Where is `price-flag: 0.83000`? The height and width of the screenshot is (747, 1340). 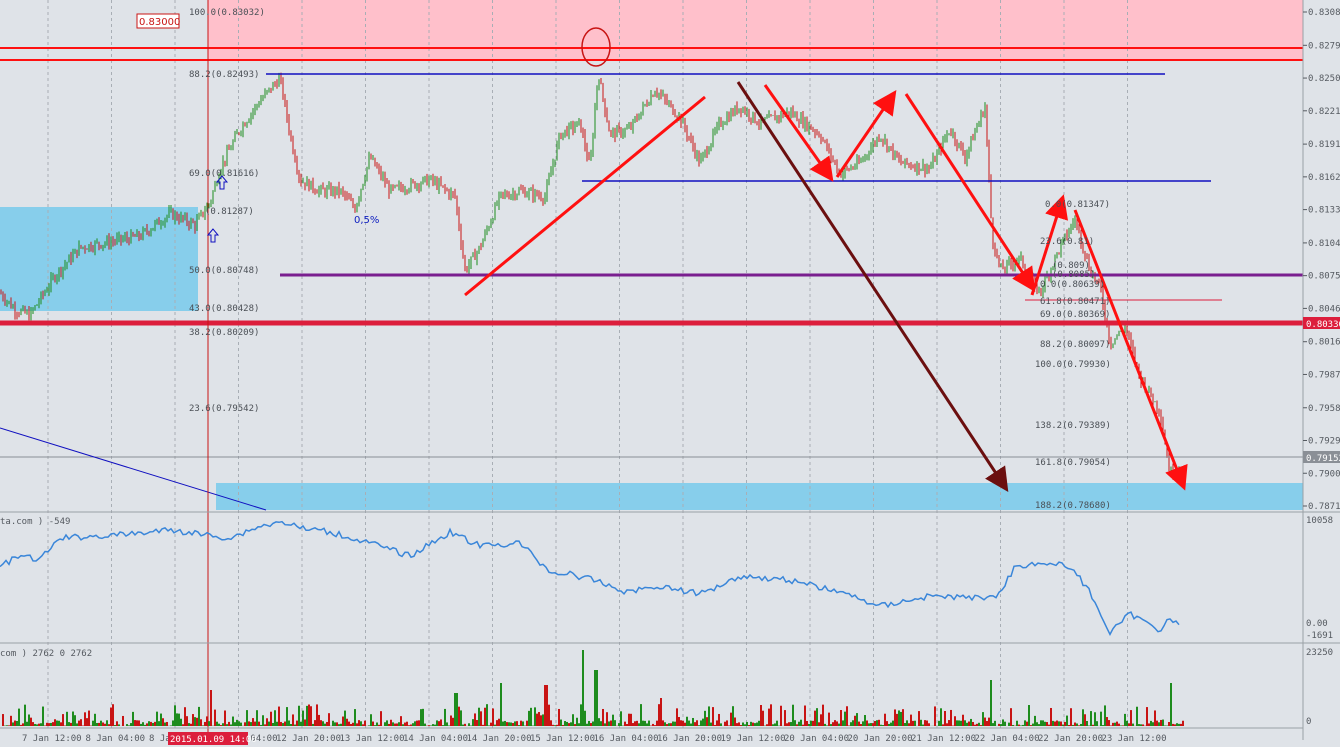
price-flag: 0.83000 is located at coordinates (158, 21).